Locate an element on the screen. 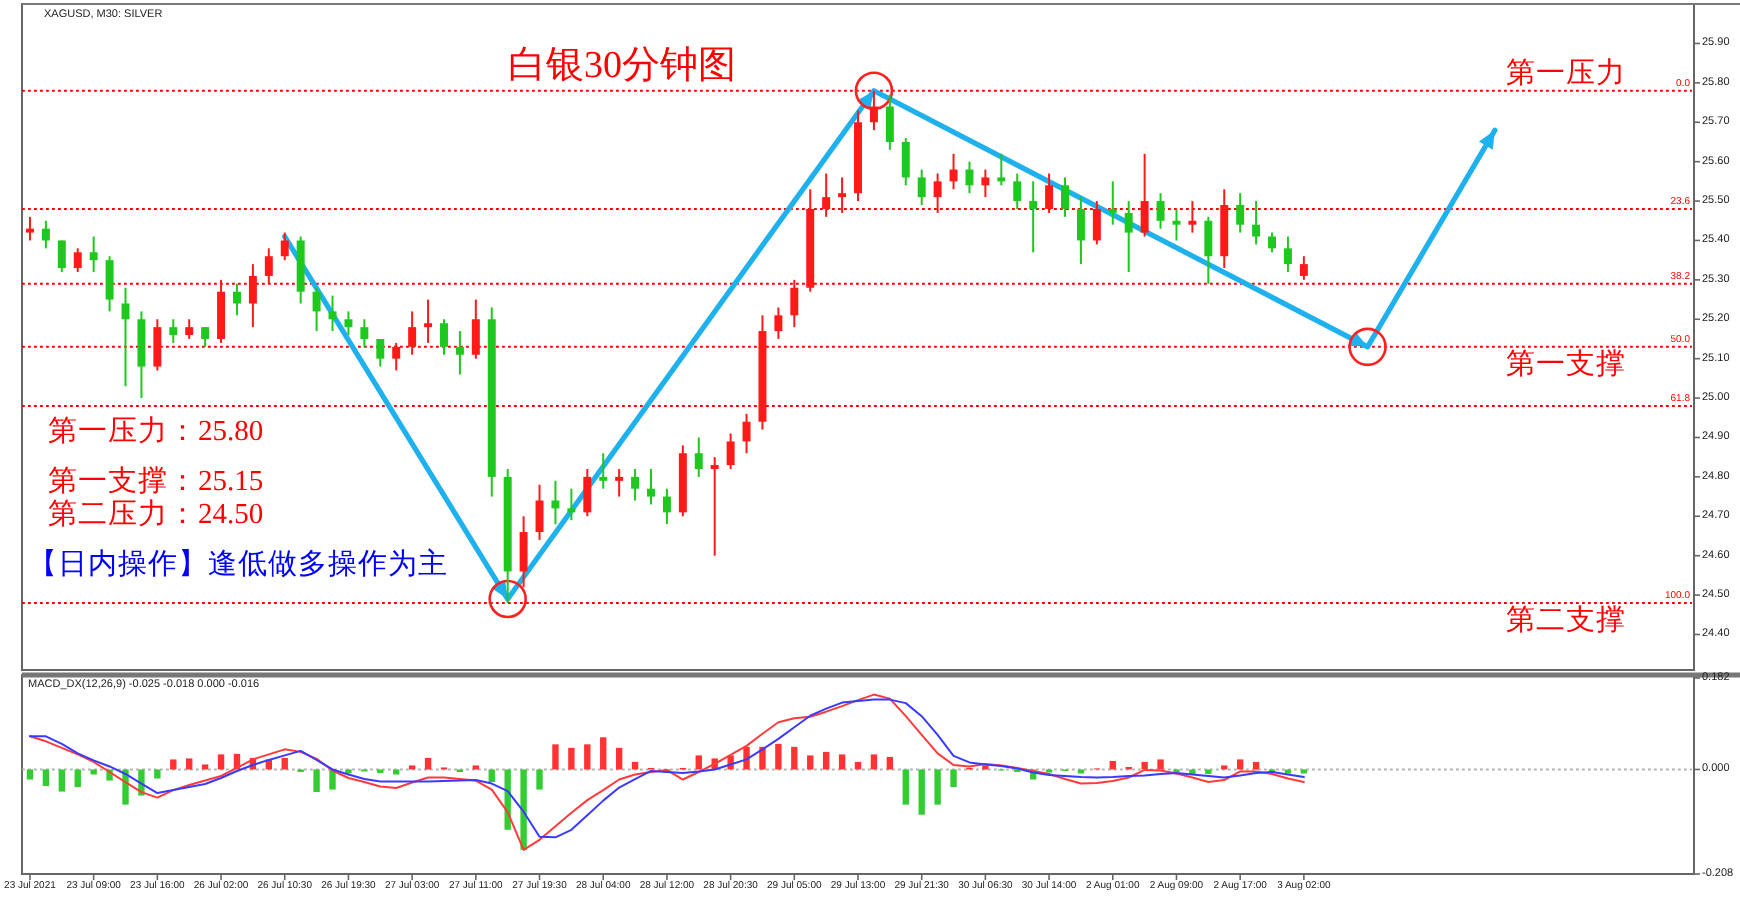 The width and height of the screenshot is (1740, 898). annotation: 【日内操作】逢低做多操作为主 is located at coordinates (238, 565).